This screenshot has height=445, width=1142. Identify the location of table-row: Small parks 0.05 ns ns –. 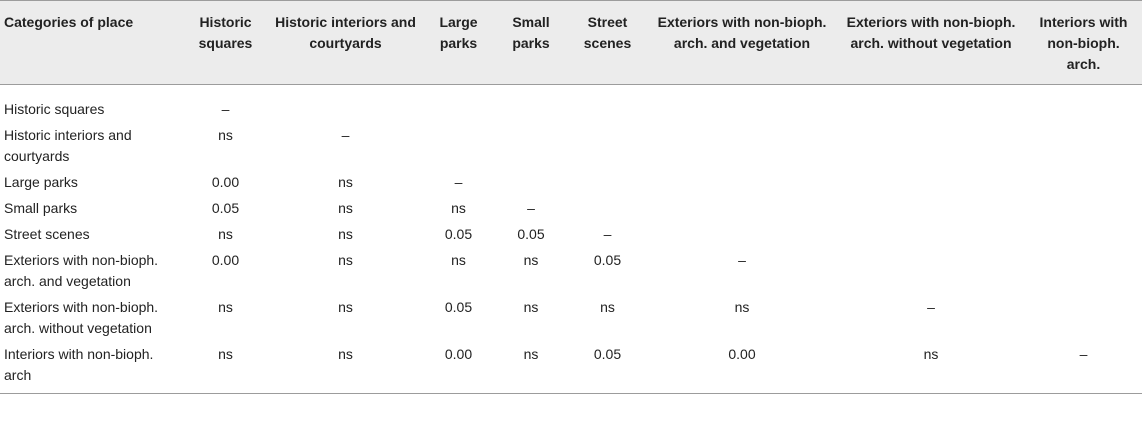
(571, 209).